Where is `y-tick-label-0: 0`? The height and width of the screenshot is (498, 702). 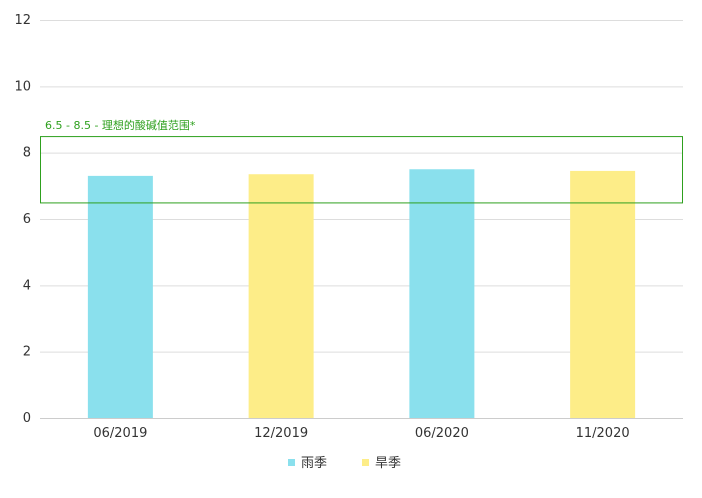 y-tick-label-0: 0 is located at coordinates (27, 418).